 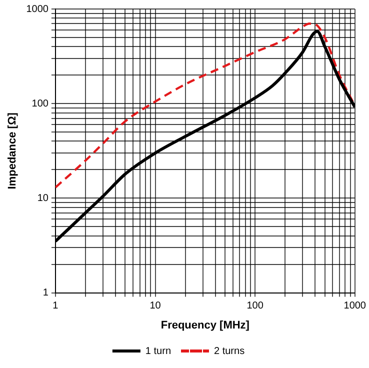 I want to click on y-axis-title: Impedance [Ω], so click(x=12, y=151).